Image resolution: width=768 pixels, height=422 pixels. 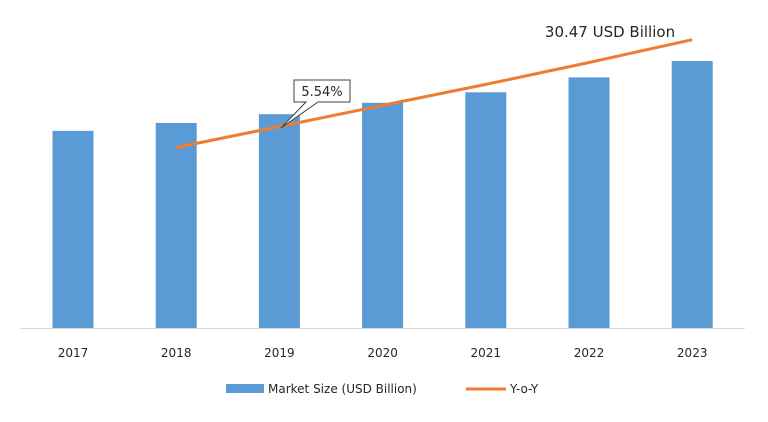 I want to click on x-tick-label: 2023, so click(x=692, y=353).